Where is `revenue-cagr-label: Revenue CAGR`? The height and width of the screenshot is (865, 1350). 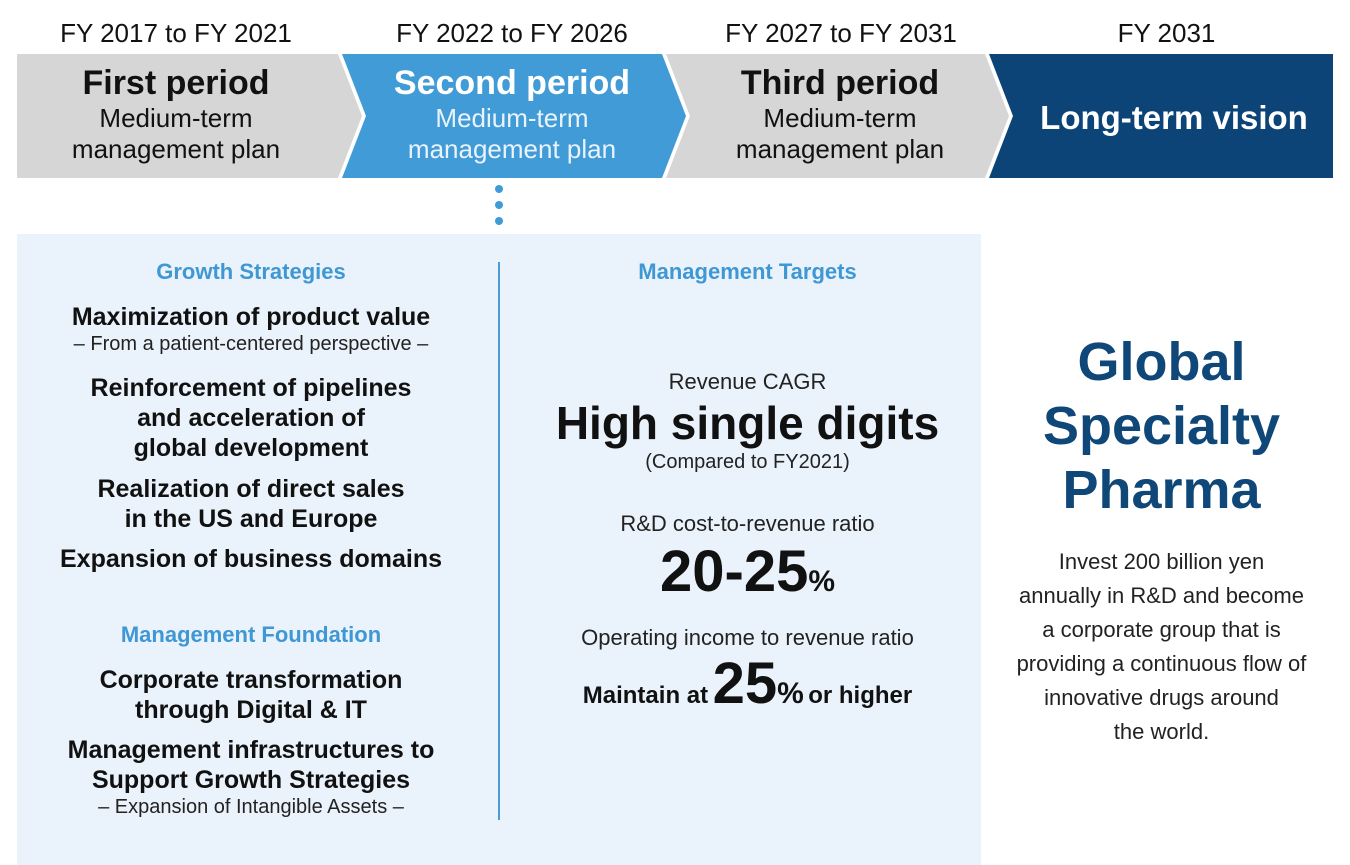 revenue-cagr-label: Revenue CAGR is located at coordinates (747, 381).